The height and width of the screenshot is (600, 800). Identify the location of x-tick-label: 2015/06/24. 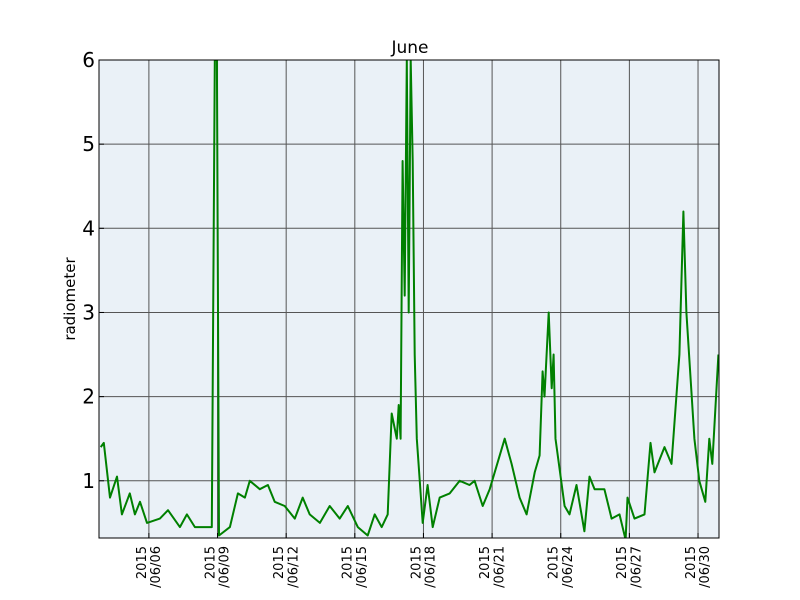
(561, 567).